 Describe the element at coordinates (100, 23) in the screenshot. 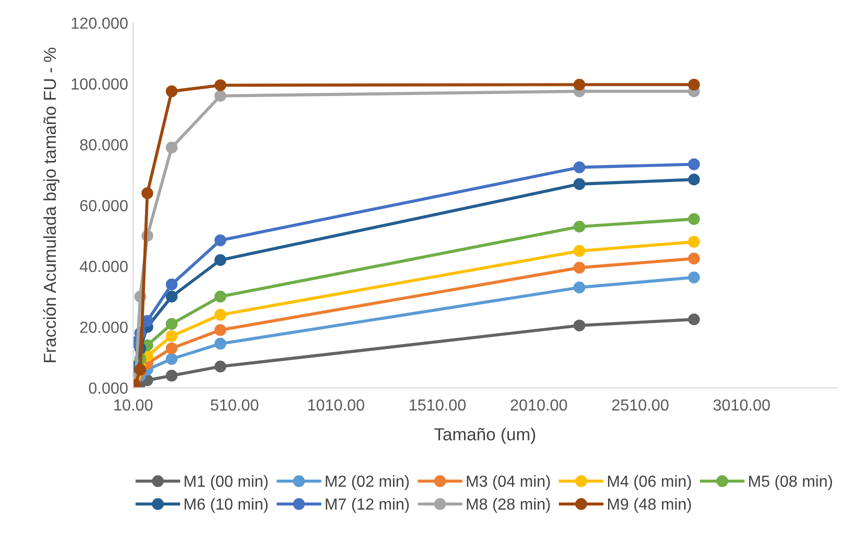

I see `y-tick-label: 120.000` at that location.